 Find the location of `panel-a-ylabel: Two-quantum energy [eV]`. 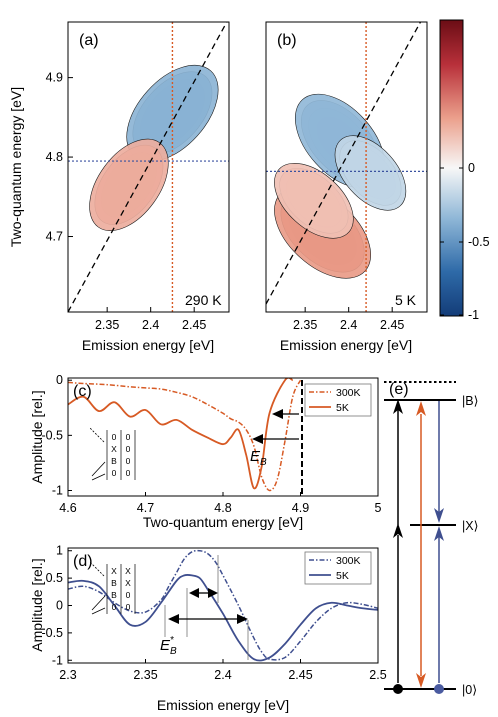

panel-a-ylabel: Two-quantum energy [eV] is located at coordinates (16, 167).